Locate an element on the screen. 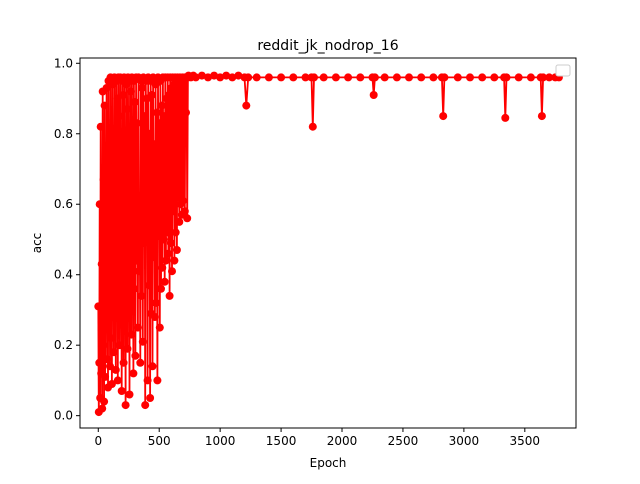 Image resolution: width=640 pixels, height=484 pixels. x-tick-label: 0 is located at coordinates (98, 441).